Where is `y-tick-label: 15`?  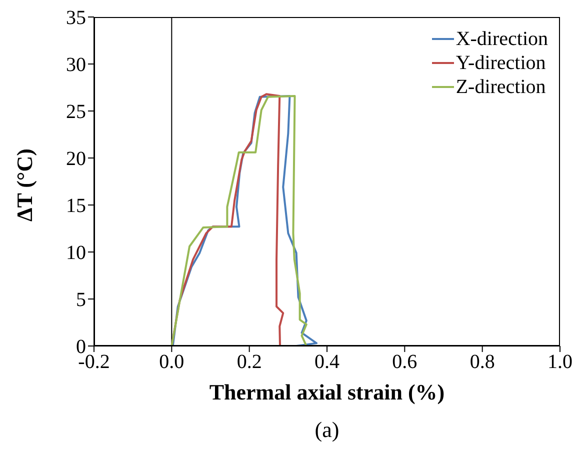 y-tick-label: 15 is located at coordinates (76, 206).